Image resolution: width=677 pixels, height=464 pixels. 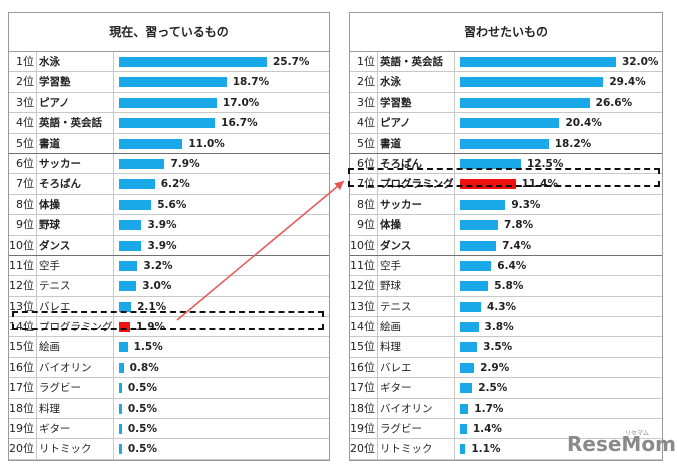 I want to click on category-label: そろばん, so click(x=417, y=163).